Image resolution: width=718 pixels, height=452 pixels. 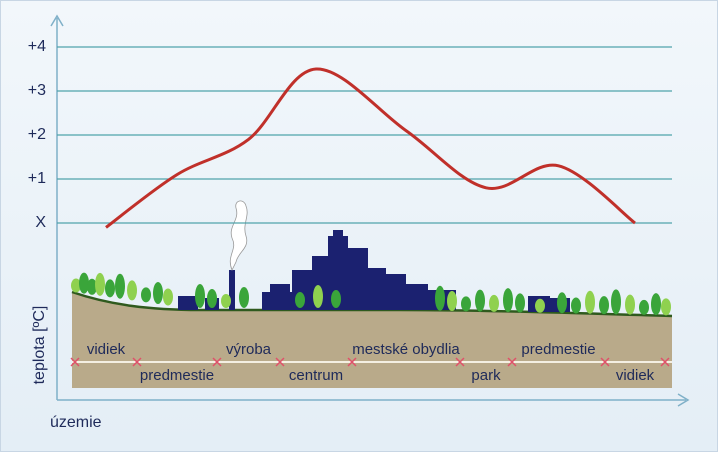 I want to click on buildings, so click(x=374, y=271).